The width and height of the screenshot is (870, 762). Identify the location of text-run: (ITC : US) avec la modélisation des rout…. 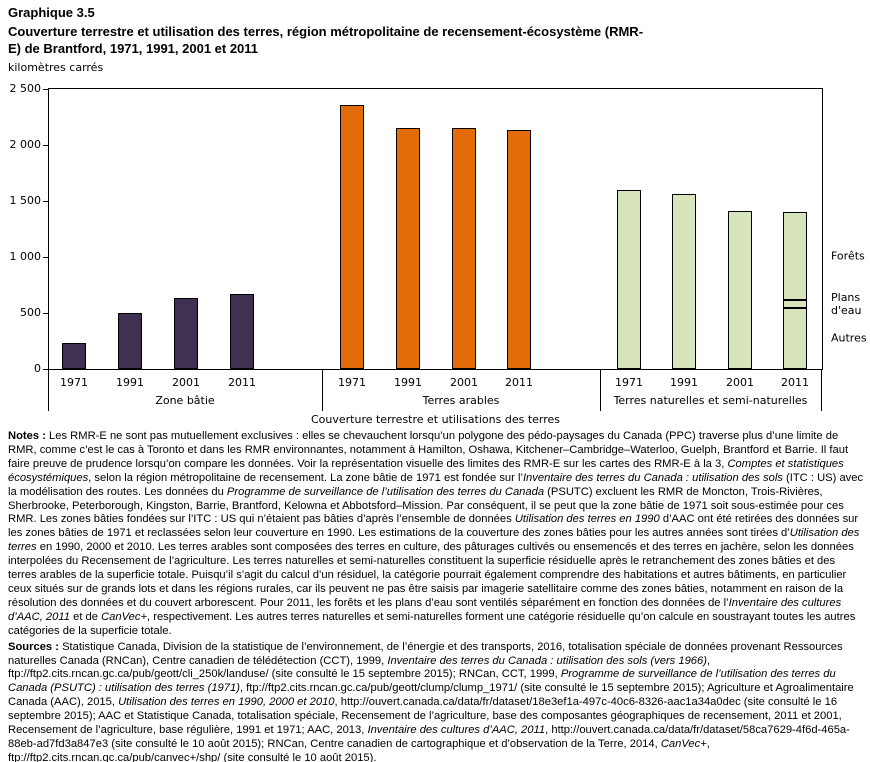
(436, 484).